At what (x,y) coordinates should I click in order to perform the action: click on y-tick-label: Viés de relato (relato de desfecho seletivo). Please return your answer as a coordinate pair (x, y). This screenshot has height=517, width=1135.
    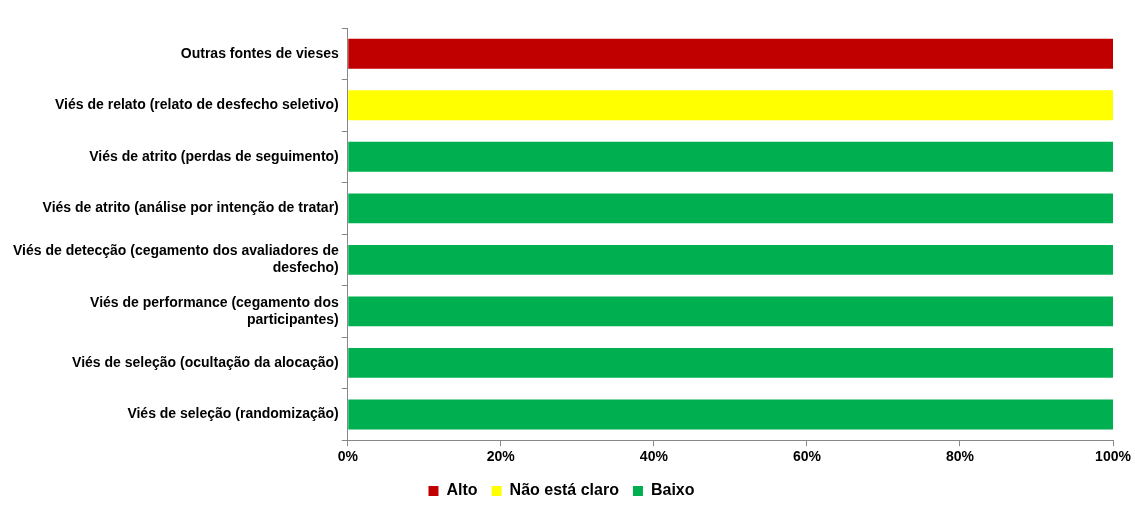
    Looking at the image, I should click on (197, 104).